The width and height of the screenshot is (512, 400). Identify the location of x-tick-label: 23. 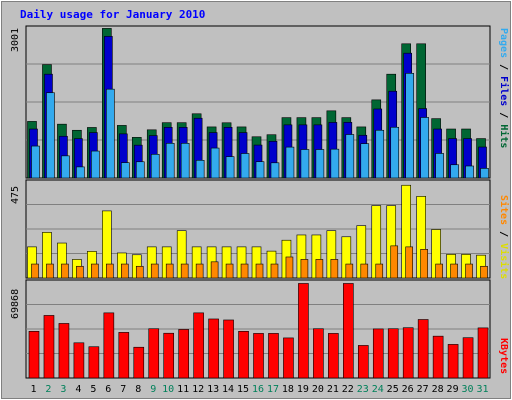
(363, 389).